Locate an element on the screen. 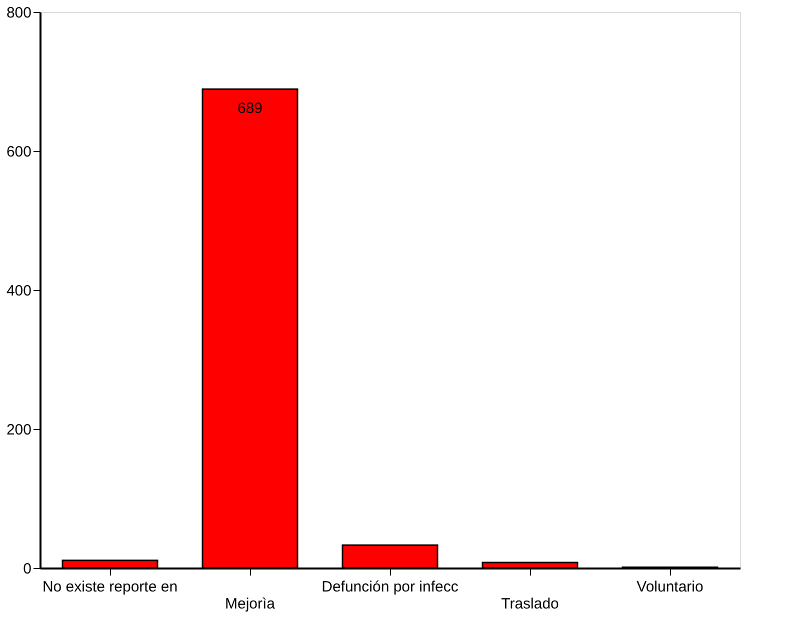 Image resolution: width=794 pixels, height=641 pixels. x-tick-label: Traslado is located at coordinates (530, 604).